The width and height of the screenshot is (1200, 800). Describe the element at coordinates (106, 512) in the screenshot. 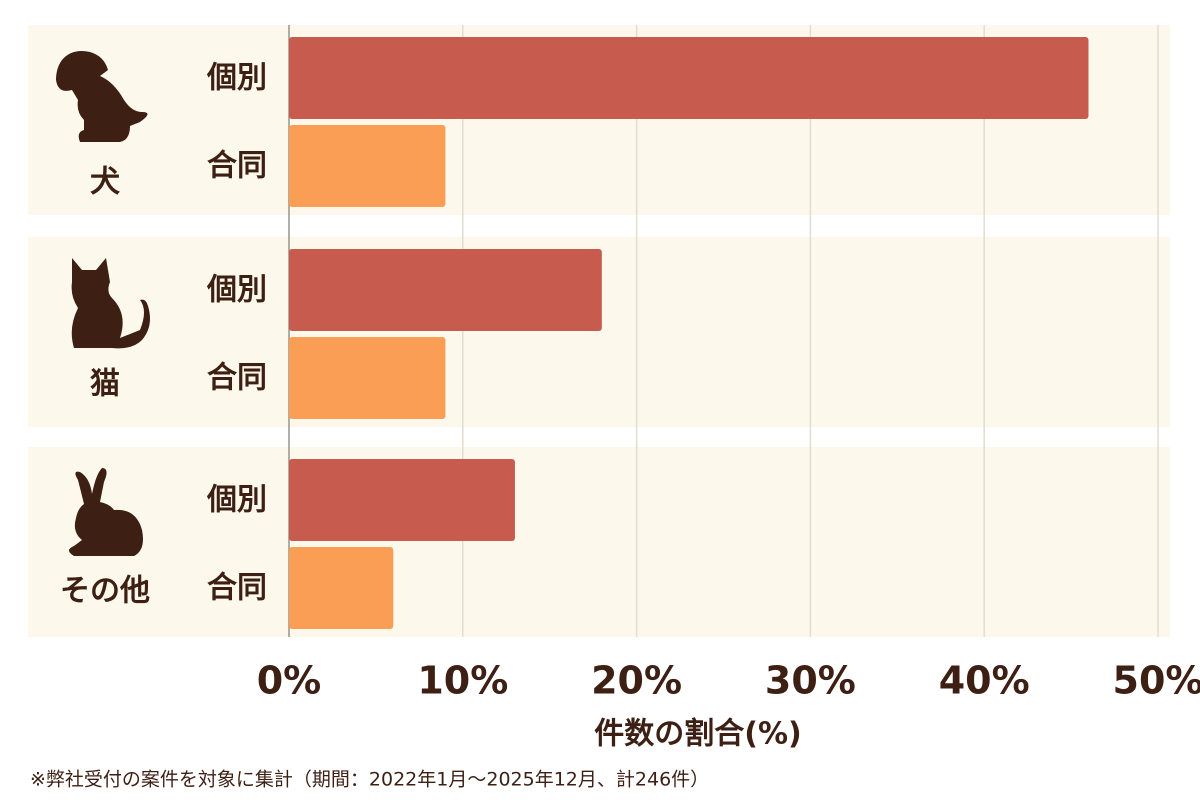

I see `rabbit-icon` at that location.